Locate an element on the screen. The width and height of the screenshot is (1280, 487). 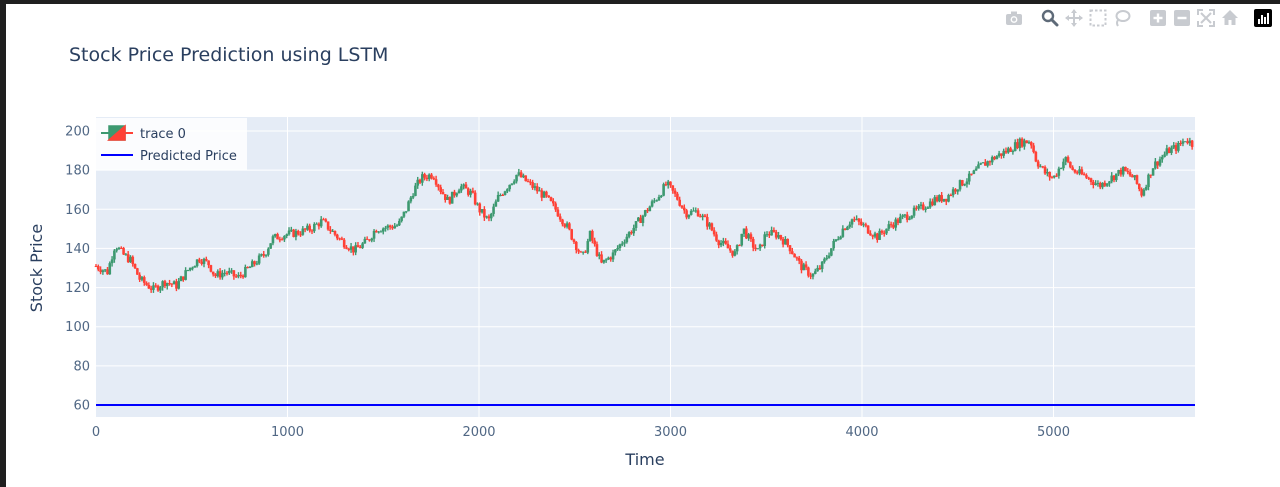
autoscale-icon is located at coordinates (1206, 18).